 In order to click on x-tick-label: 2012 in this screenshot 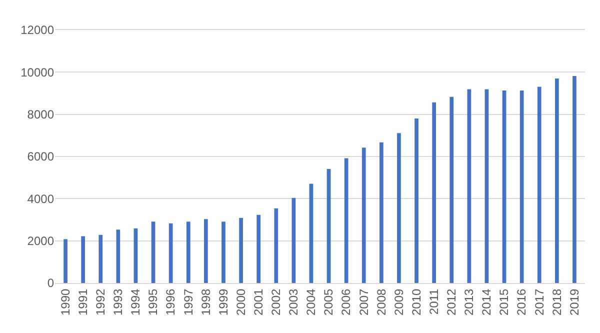, I will do `click(451, 302)`.